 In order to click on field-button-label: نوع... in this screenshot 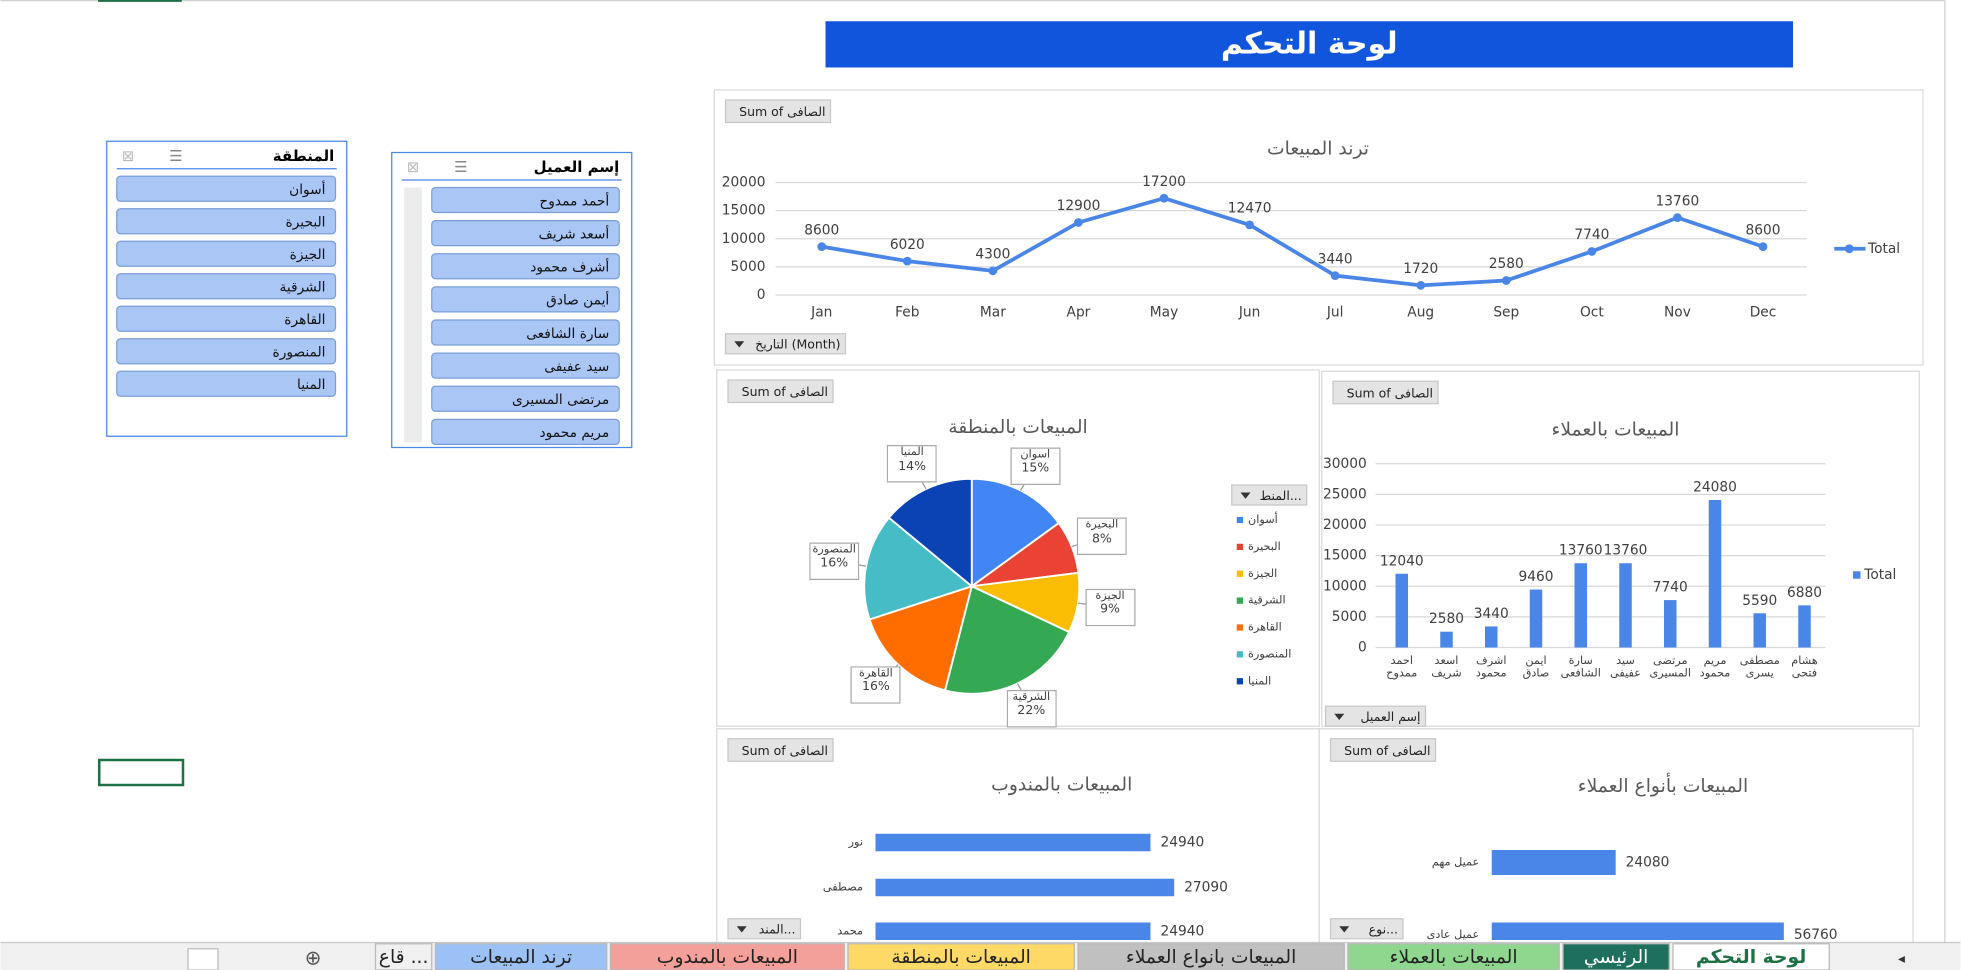, I will do `click(1383, 930)`.